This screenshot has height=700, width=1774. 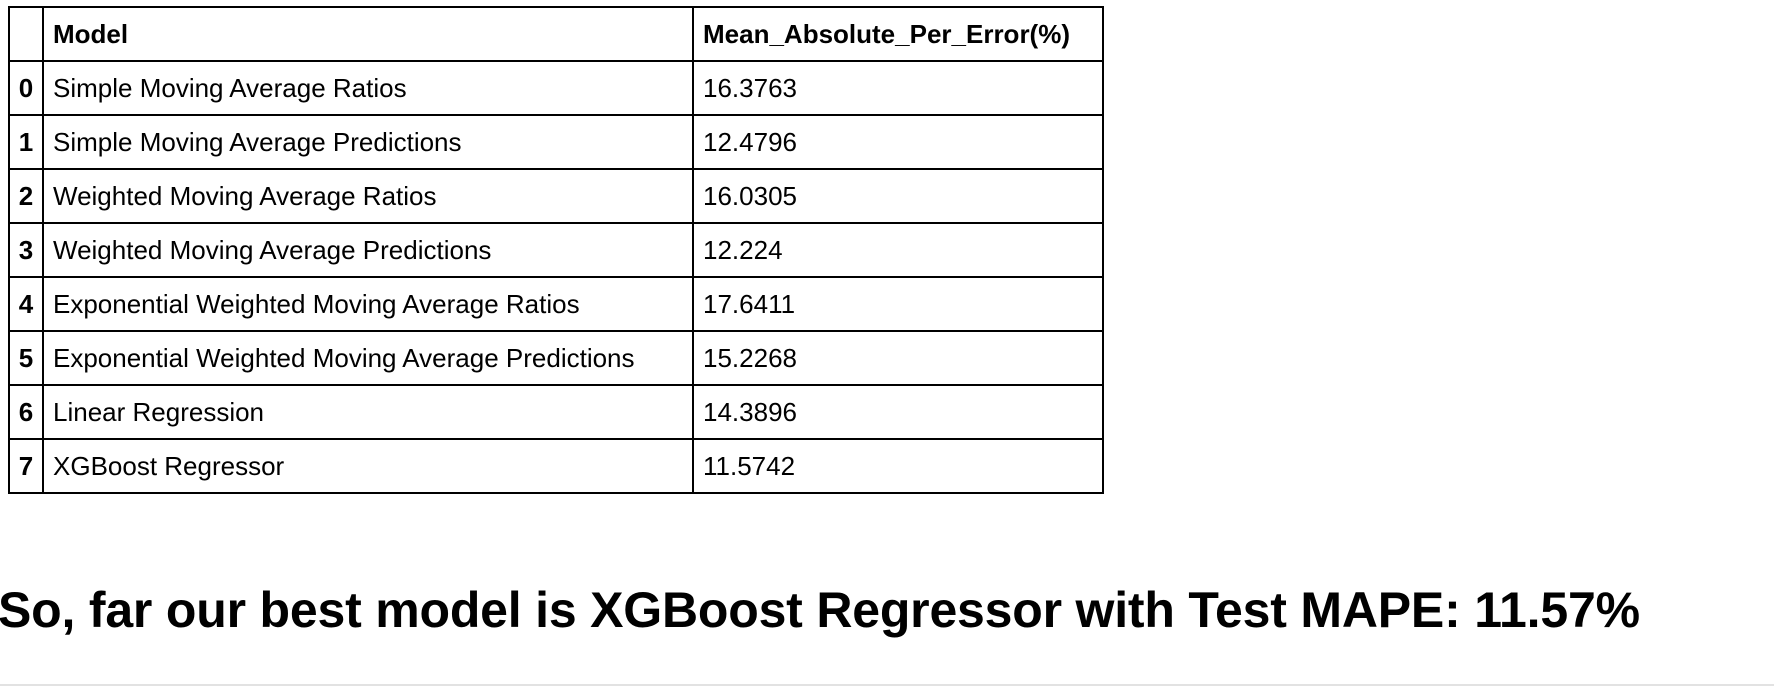 I want to click on table-row: 0 Simple Moving Average Ratios 16.3763, so click(x=556, y=88).